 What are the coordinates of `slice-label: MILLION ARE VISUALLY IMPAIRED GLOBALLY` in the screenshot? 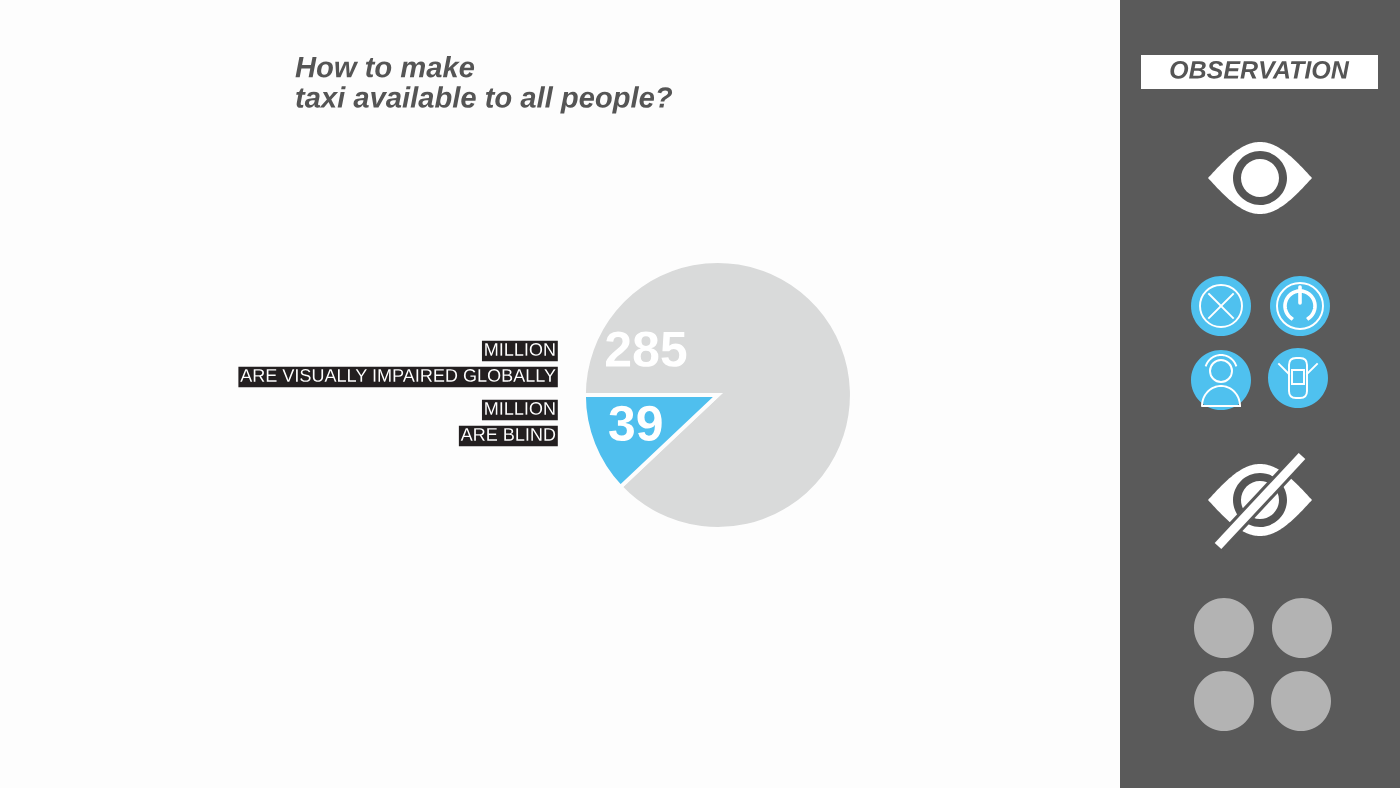 It's located at (398, 362).